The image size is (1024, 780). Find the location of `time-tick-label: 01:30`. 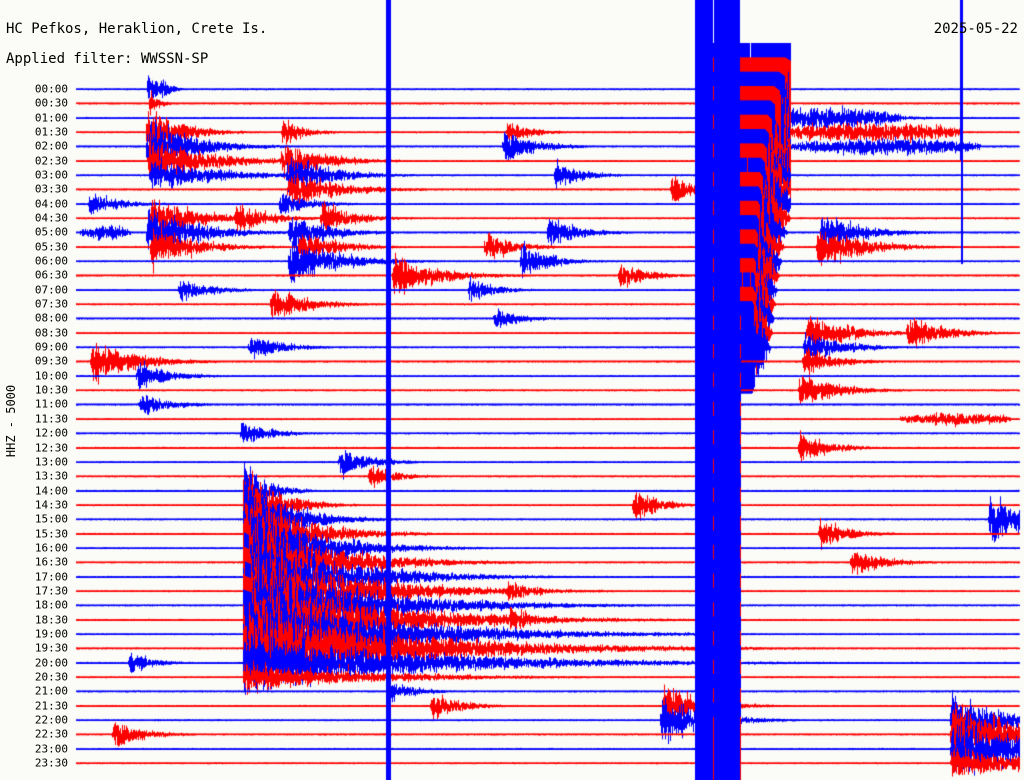

time-tick-label: 01:30 is located at coordinates (51, 132).